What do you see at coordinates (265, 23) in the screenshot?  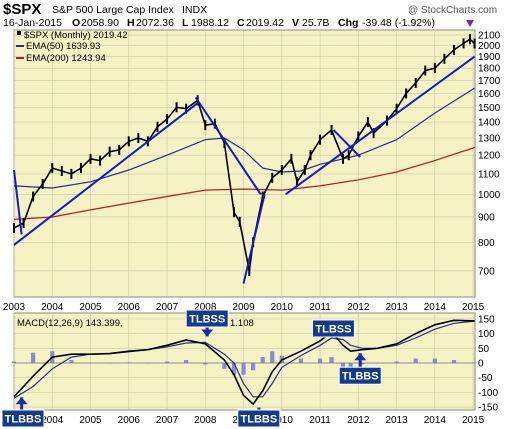 I see `close-value: 2019.42` at bounding box center [265, 23].